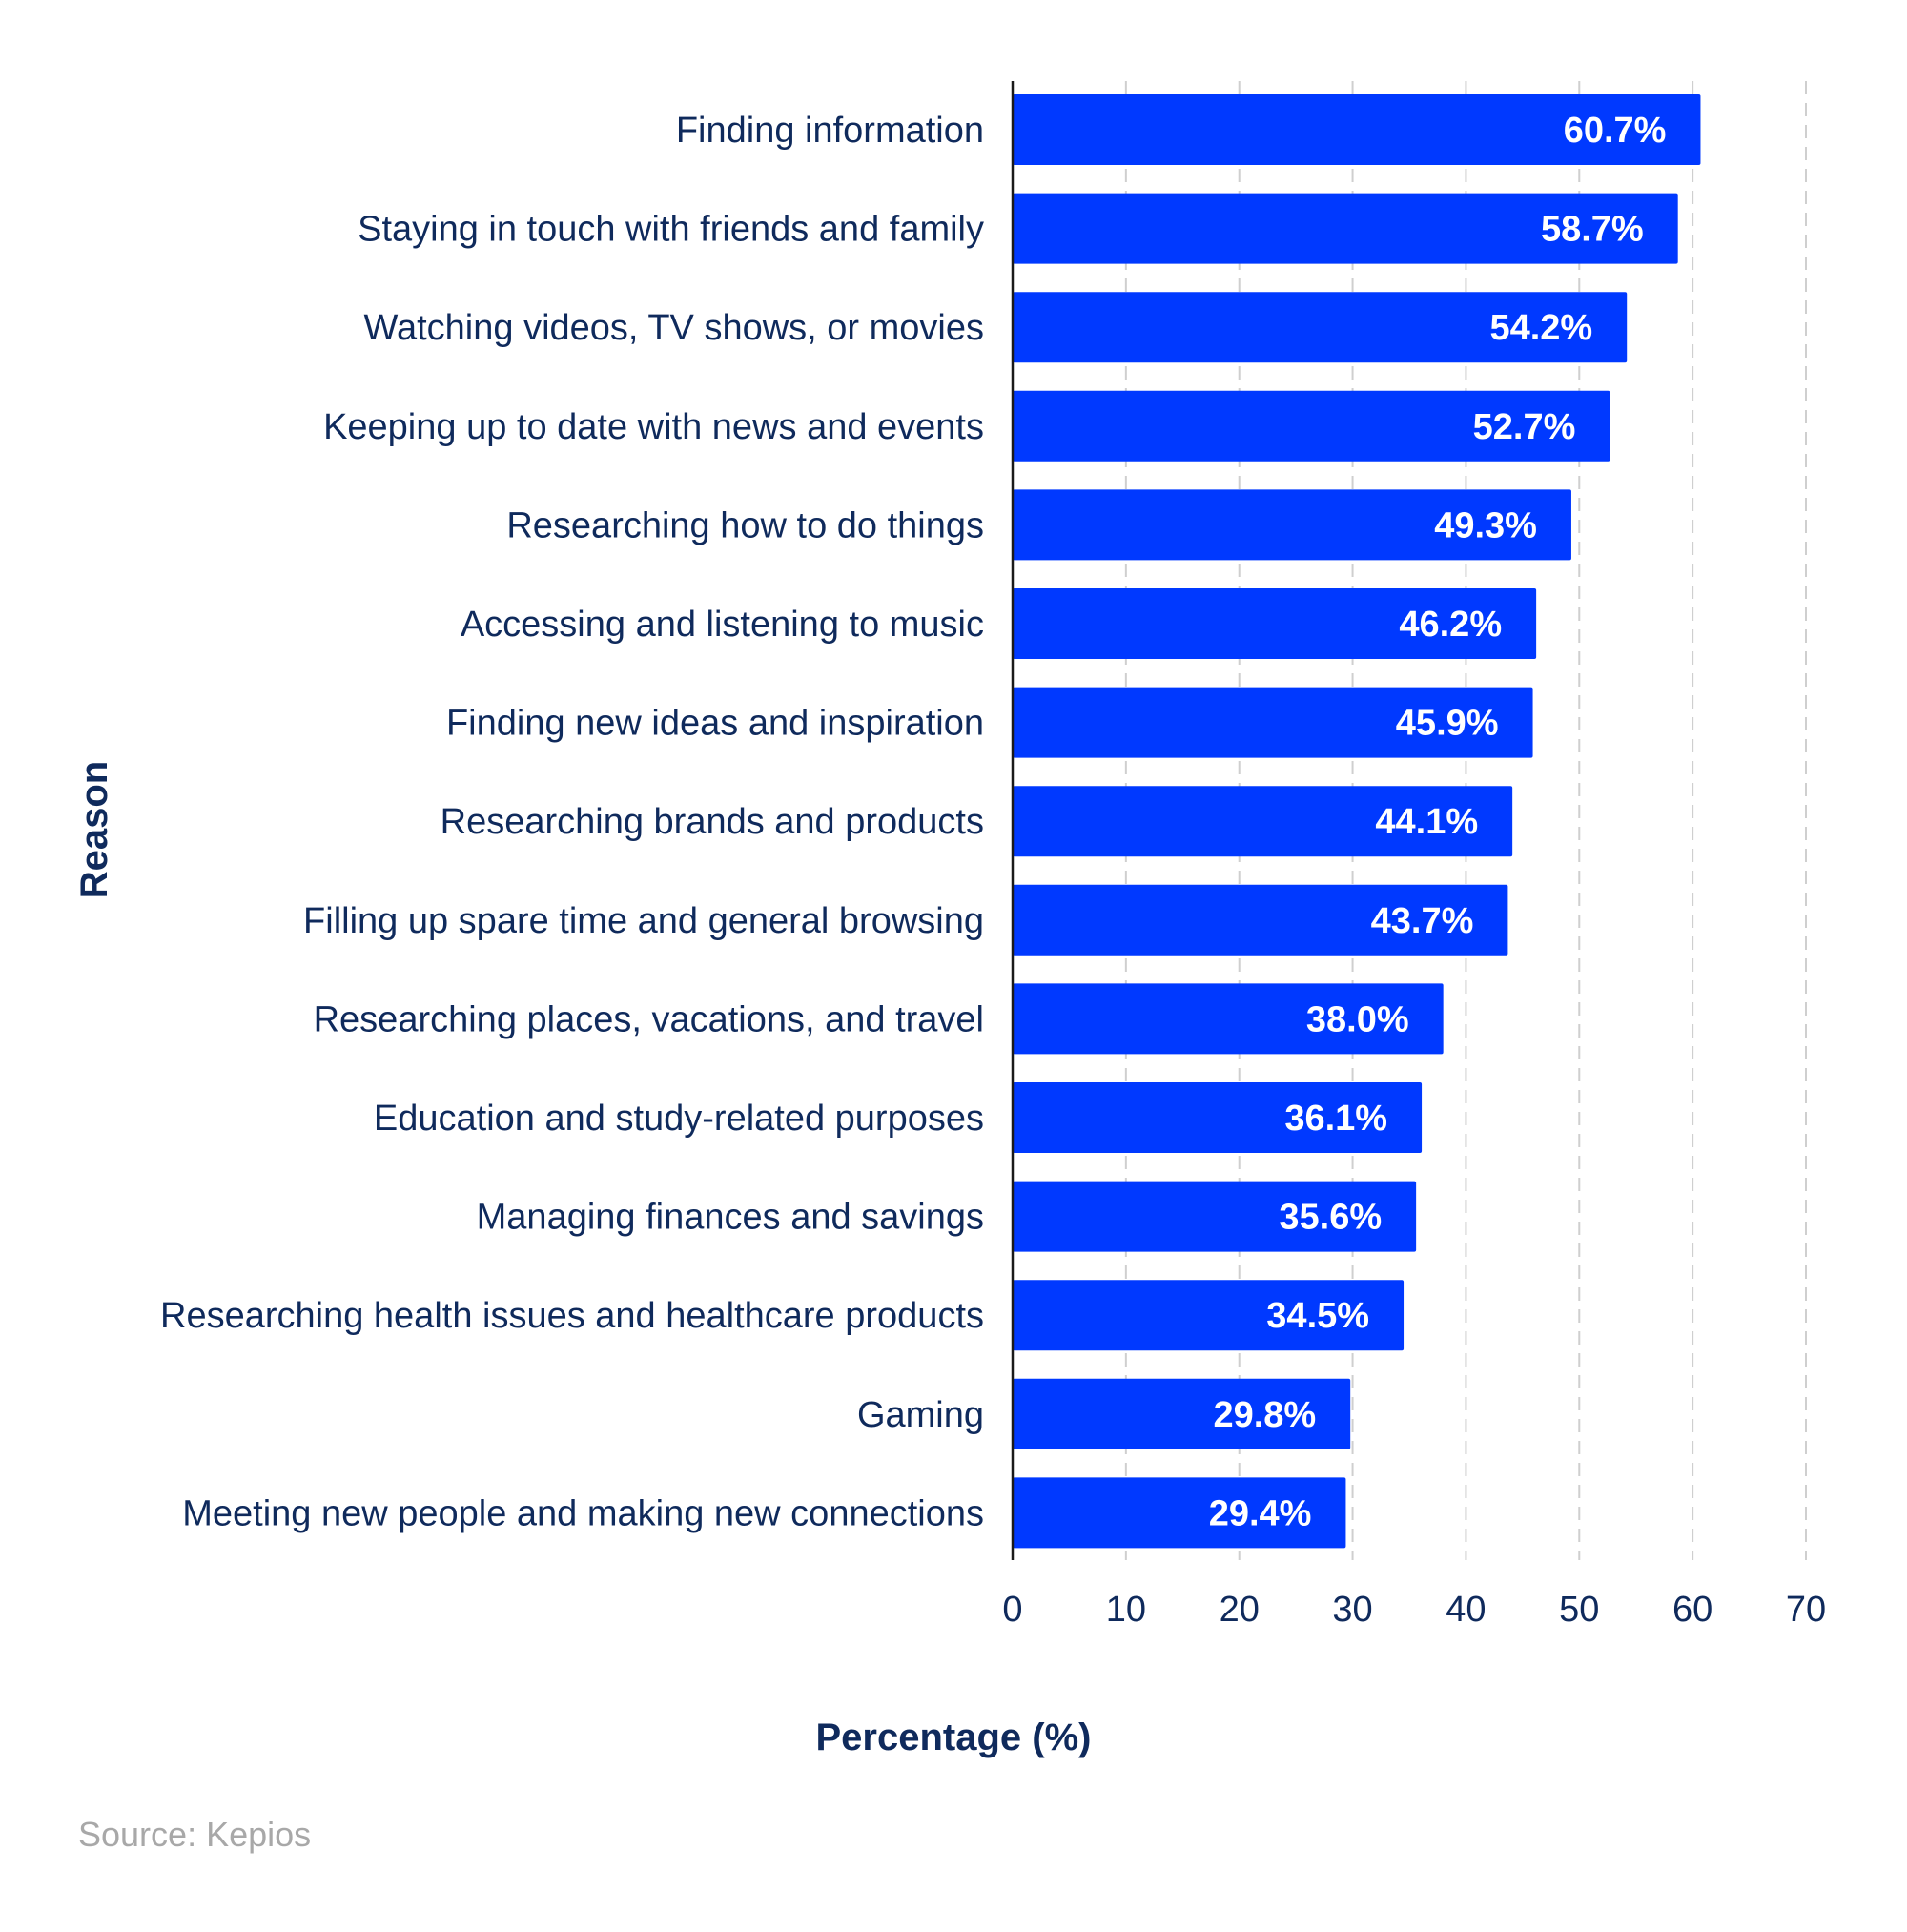 The width and height of the screenshot is (1907, 1932). Describe the element at coordinates (94, 830) in the screenshot. I see `y-axis-title: Reason` at that location.